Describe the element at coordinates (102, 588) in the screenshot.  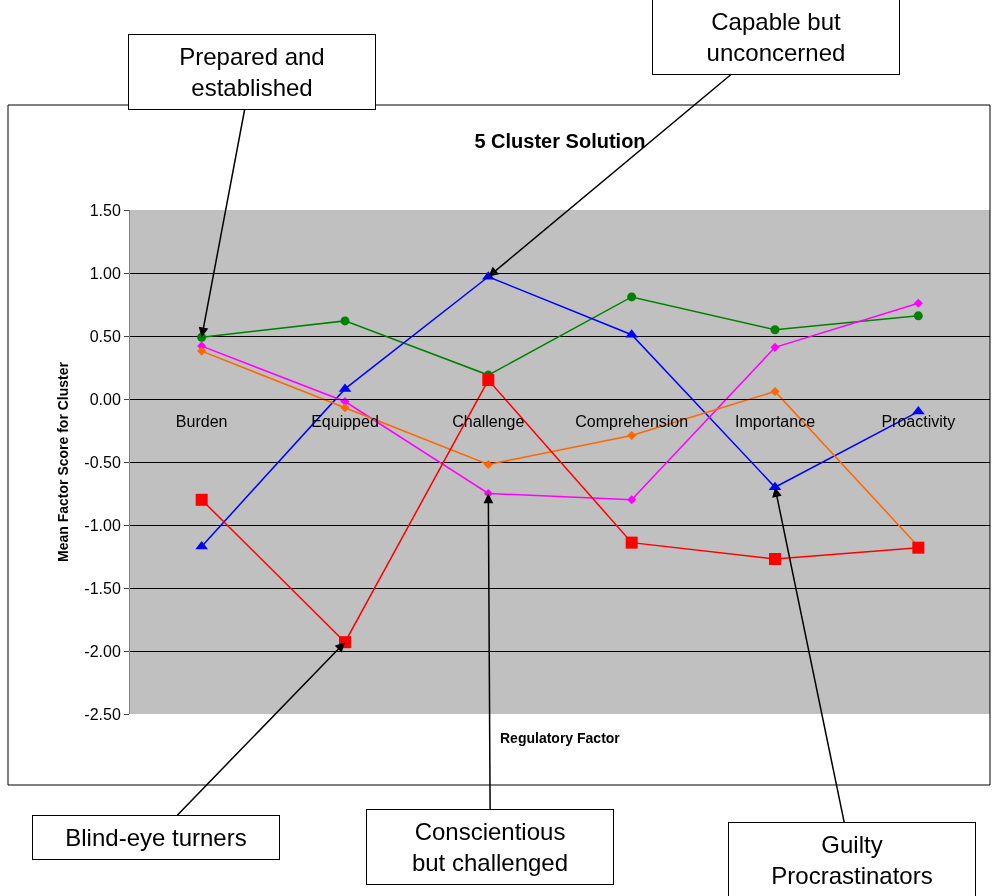
I see `y-tick-label: -1.50` at that location.